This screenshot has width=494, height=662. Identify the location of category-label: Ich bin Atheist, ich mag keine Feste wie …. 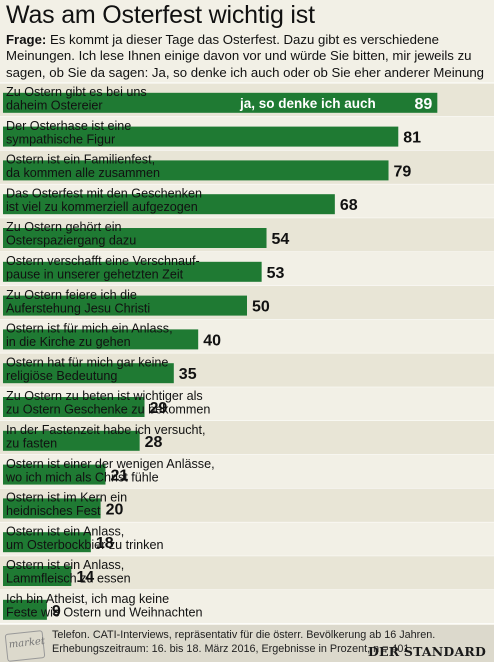
(104, 606).